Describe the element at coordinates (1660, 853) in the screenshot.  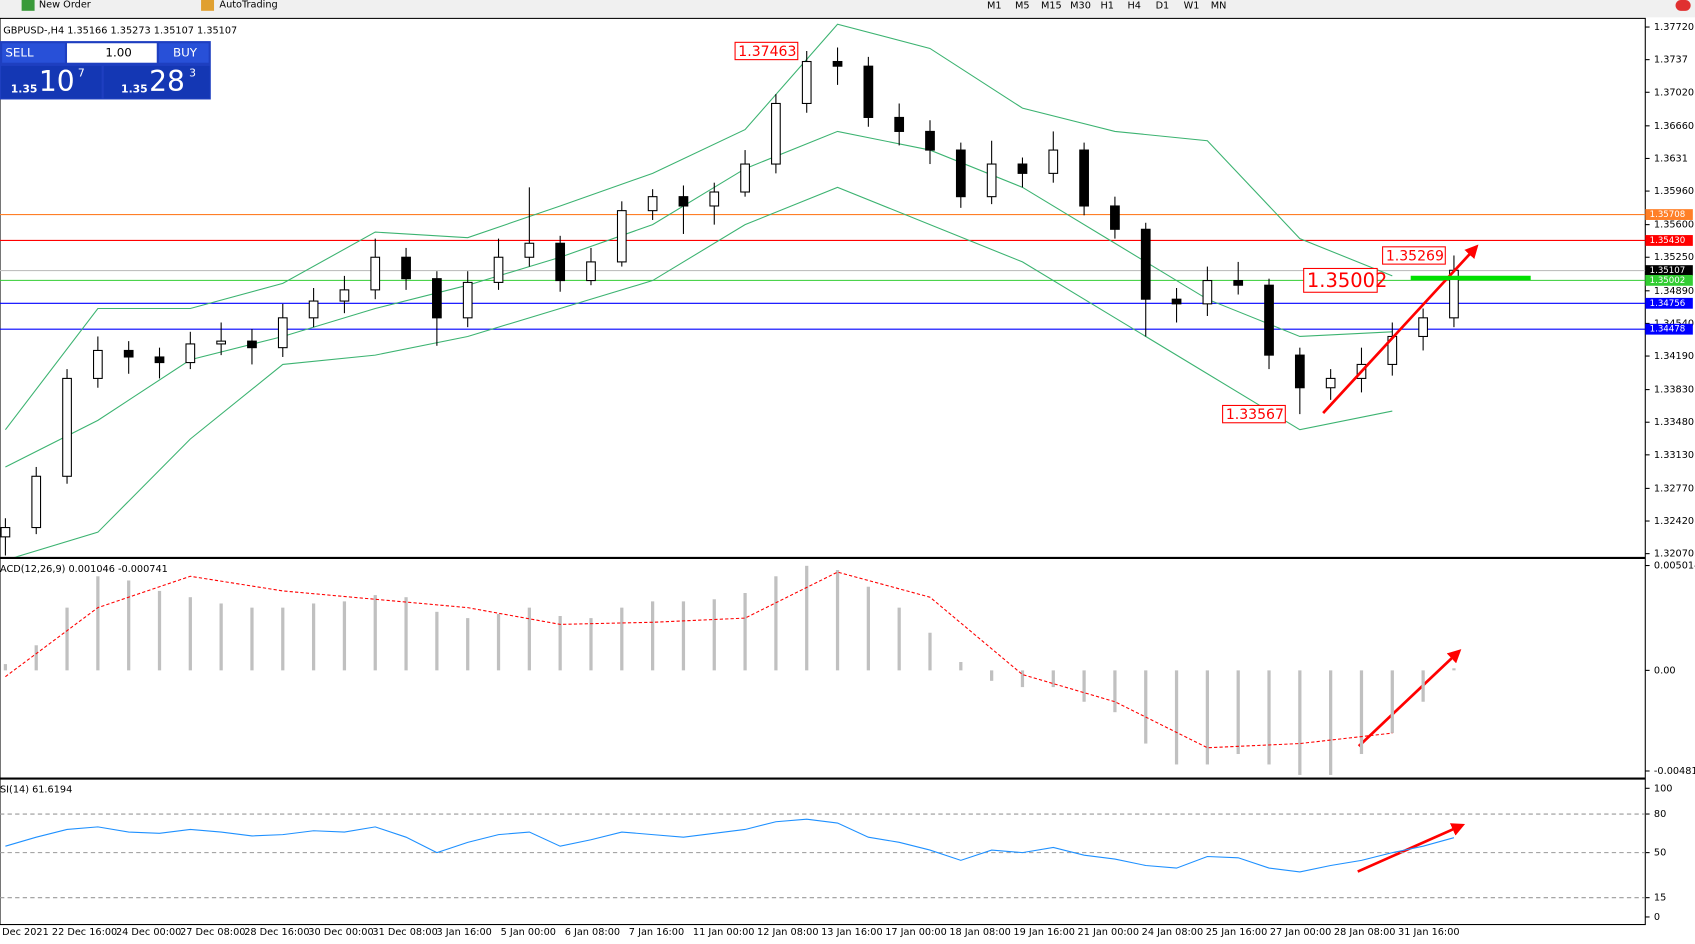
I see `y-tick-label: 50` at that location.